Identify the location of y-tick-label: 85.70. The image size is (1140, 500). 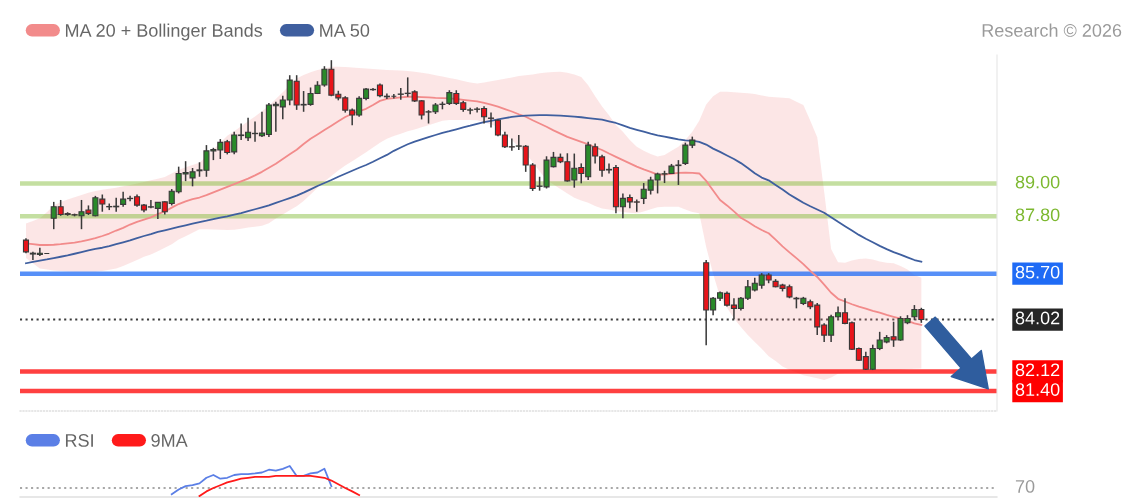
(1037, 272).